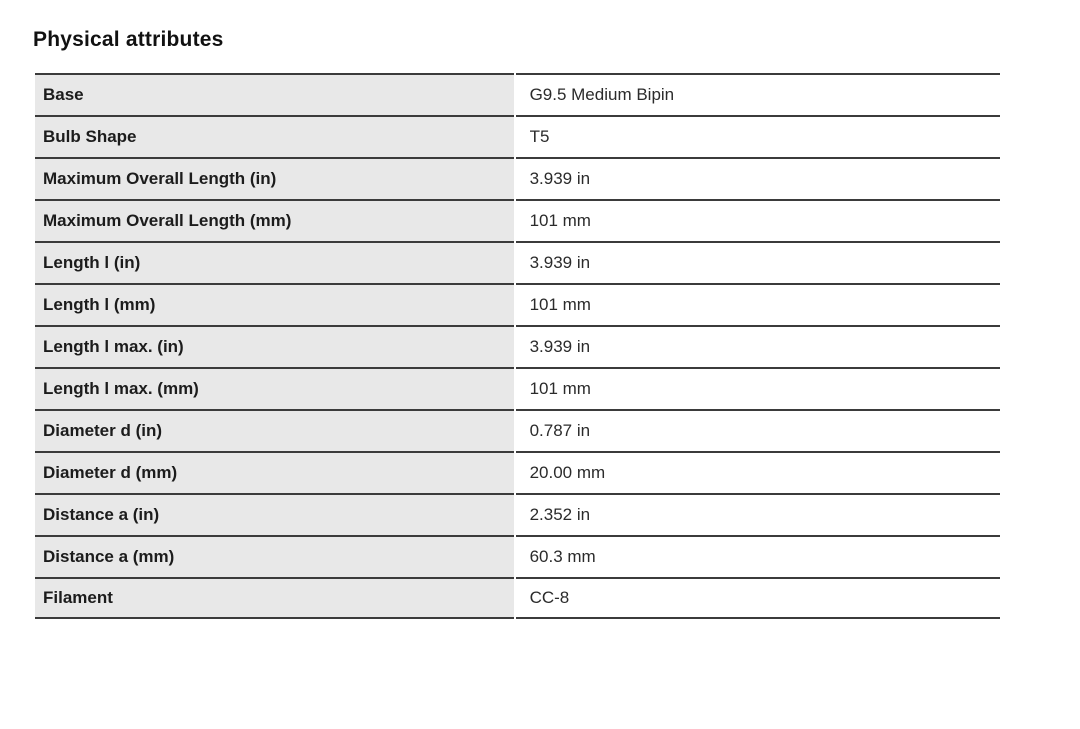 The image size is (1080, 729). Describe the element at coordinates (274, 136) in the screenshot. I see `attribute-label: Bulb Shape` at that location.